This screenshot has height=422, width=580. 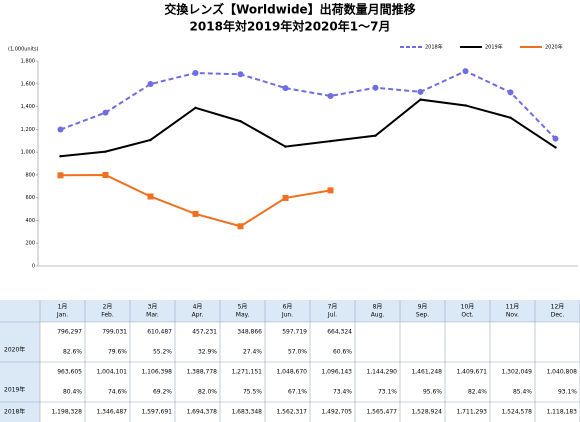 I want to click on cell-share: 55.2%, so click(x=162, y=352).